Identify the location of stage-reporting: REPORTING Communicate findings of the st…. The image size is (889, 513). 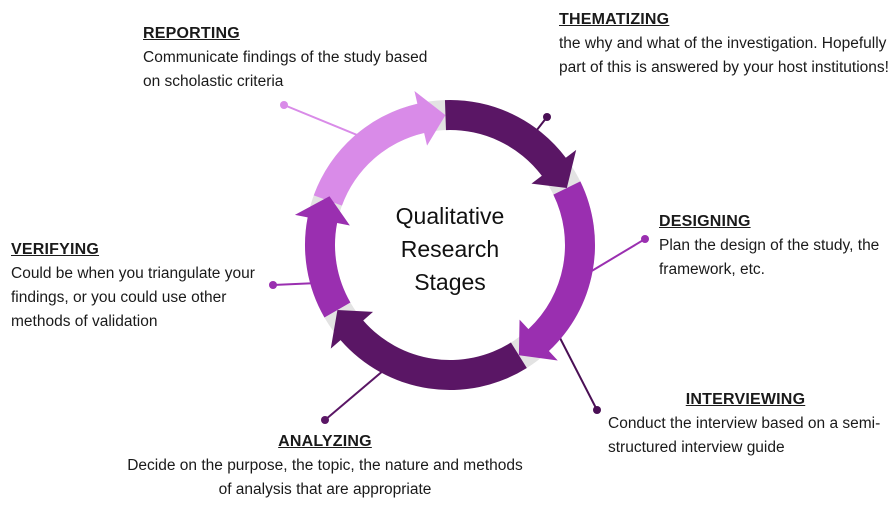
(293, 58).